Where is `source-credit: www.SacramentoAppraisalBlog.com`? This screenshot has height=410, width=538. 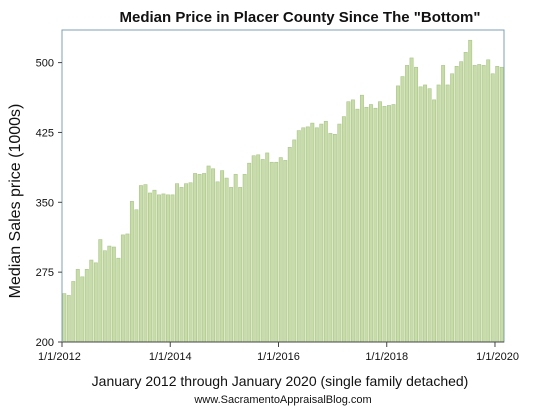 source-credit: www.SacramentoAppraisalBlog.com is located at coordinates (282, 400).